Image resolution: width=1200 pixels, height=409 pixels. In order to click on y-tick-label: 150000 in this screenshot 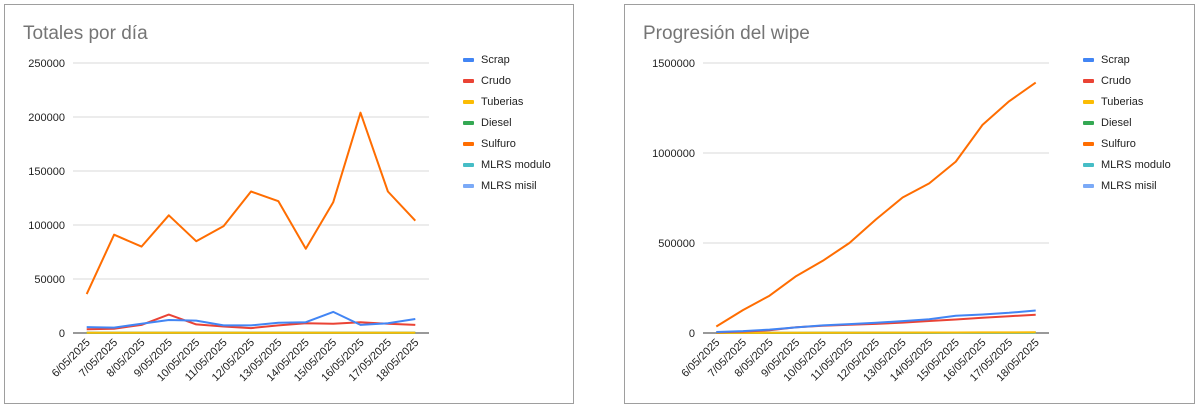, I will do `click(46, 172)`.